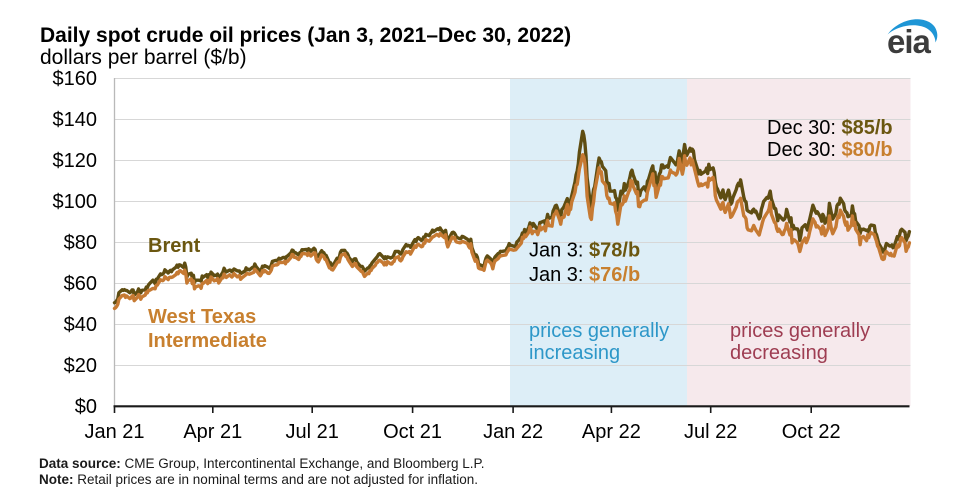 Image resolution: width=979 pixels, height=493 pixels. Describe the element at coordinates (611, 432) in the screenshot. I see `svg-text: Apr 22` at that location.